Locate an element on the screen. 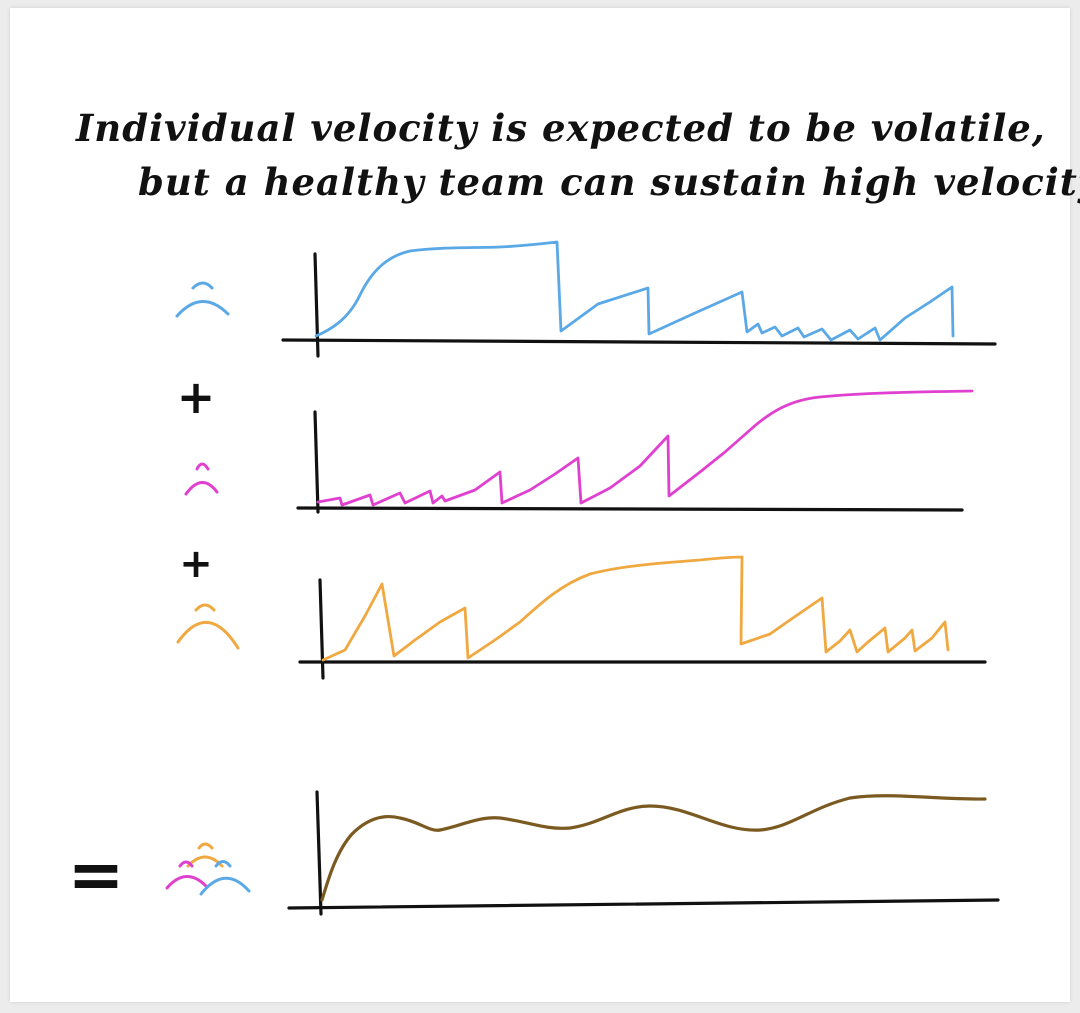 The width and height of the screenshot is (1080, 1013). magenta-head is located at coordinates (186, 864).